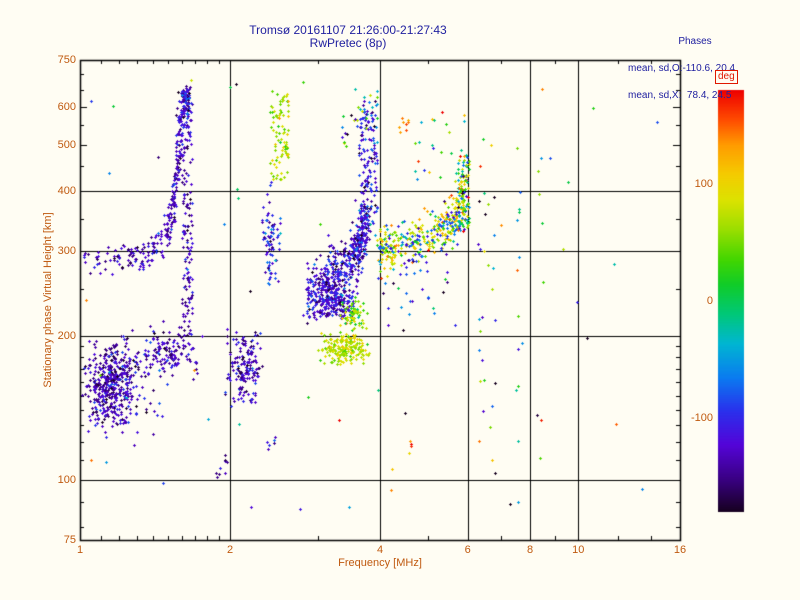  What do you see at coordinates (578, 550) in the screenshot?
I see `x-tick-label: 10` at bounding box center [578, 550].